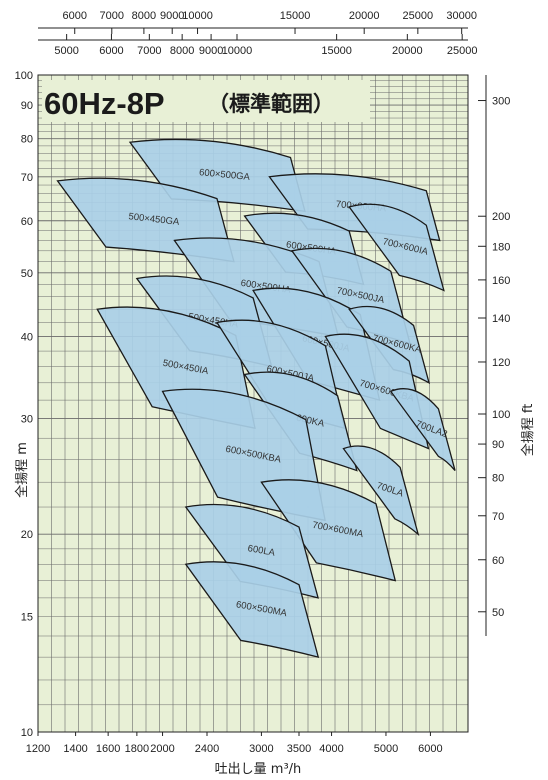 This screenshot has width=548, height=780. Describe the element at coordinates (75, 749) in the screenshot. I see `x-tick-label: 1400` at that location.